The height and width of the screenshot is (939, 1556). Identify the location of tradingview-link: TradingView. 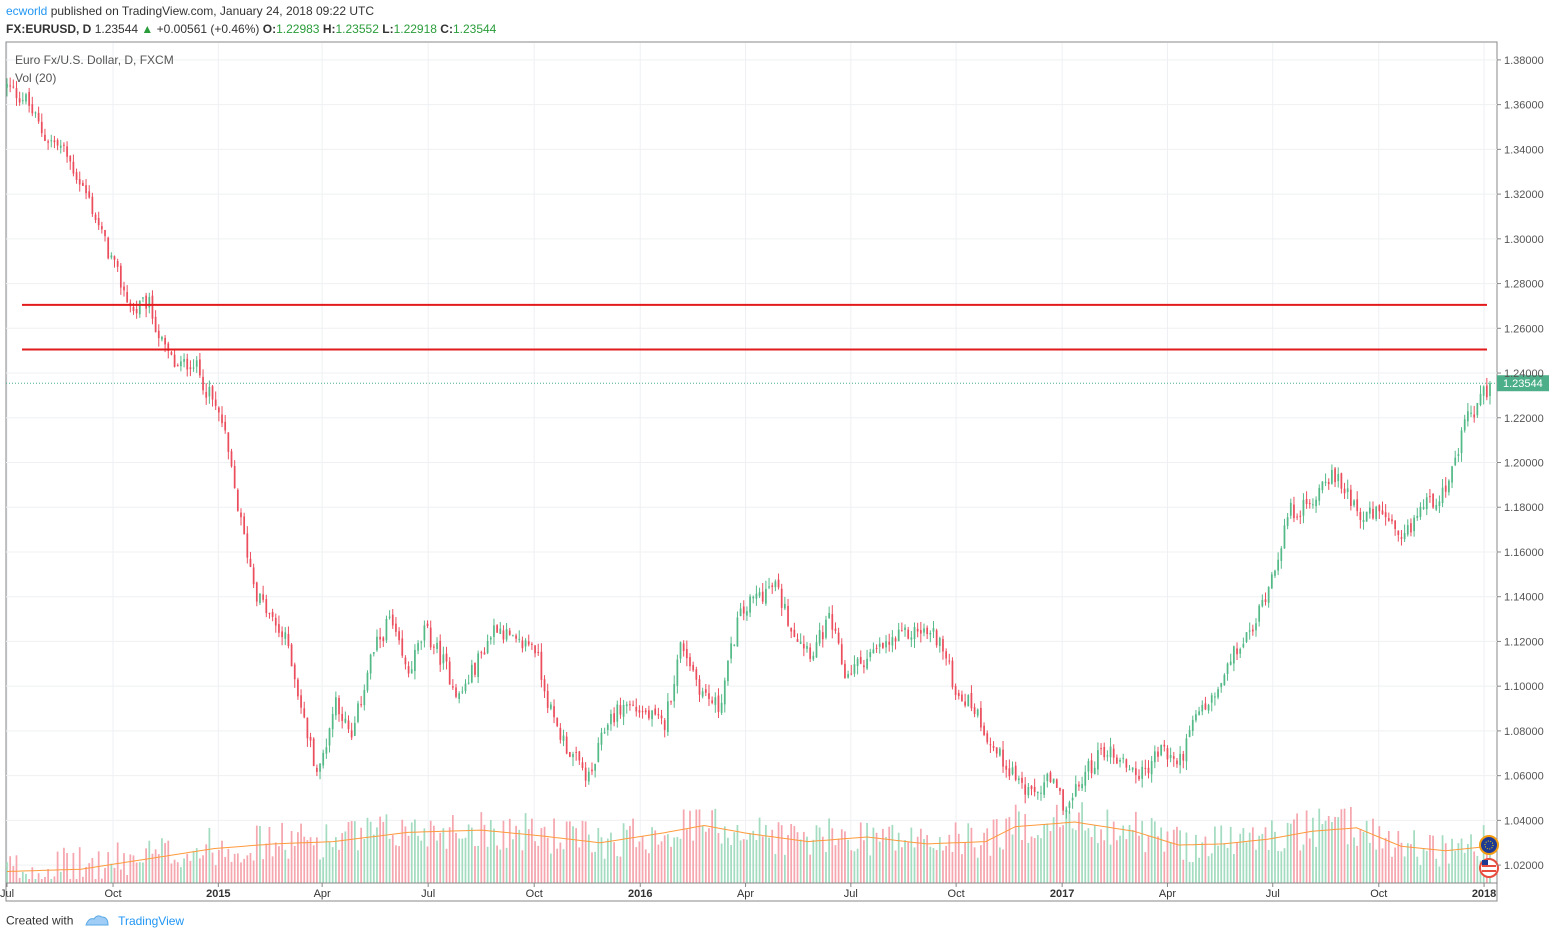
(151, 920).